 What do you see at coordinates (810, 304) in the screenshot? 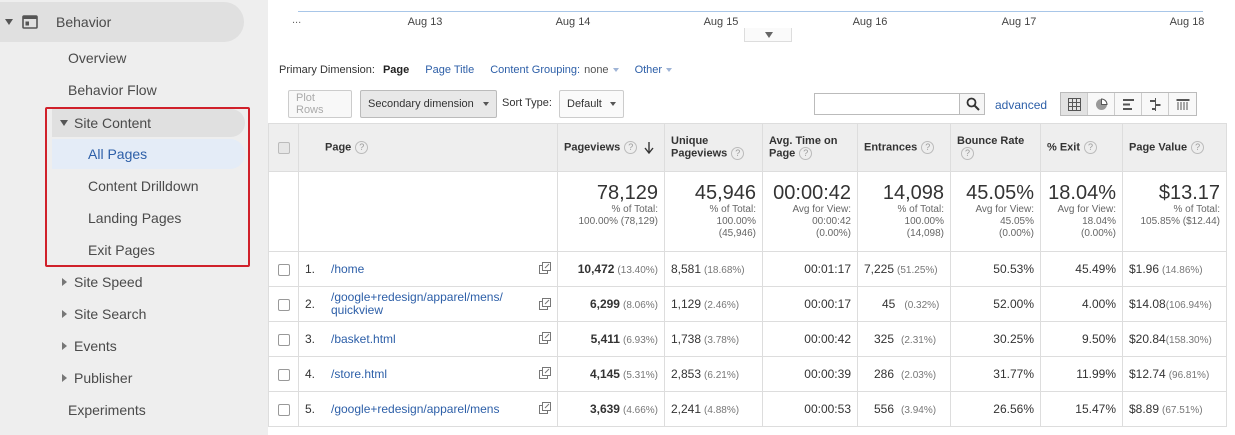
I see `avg-time-cell: 00:00:17` at bounding box center [810, 304].